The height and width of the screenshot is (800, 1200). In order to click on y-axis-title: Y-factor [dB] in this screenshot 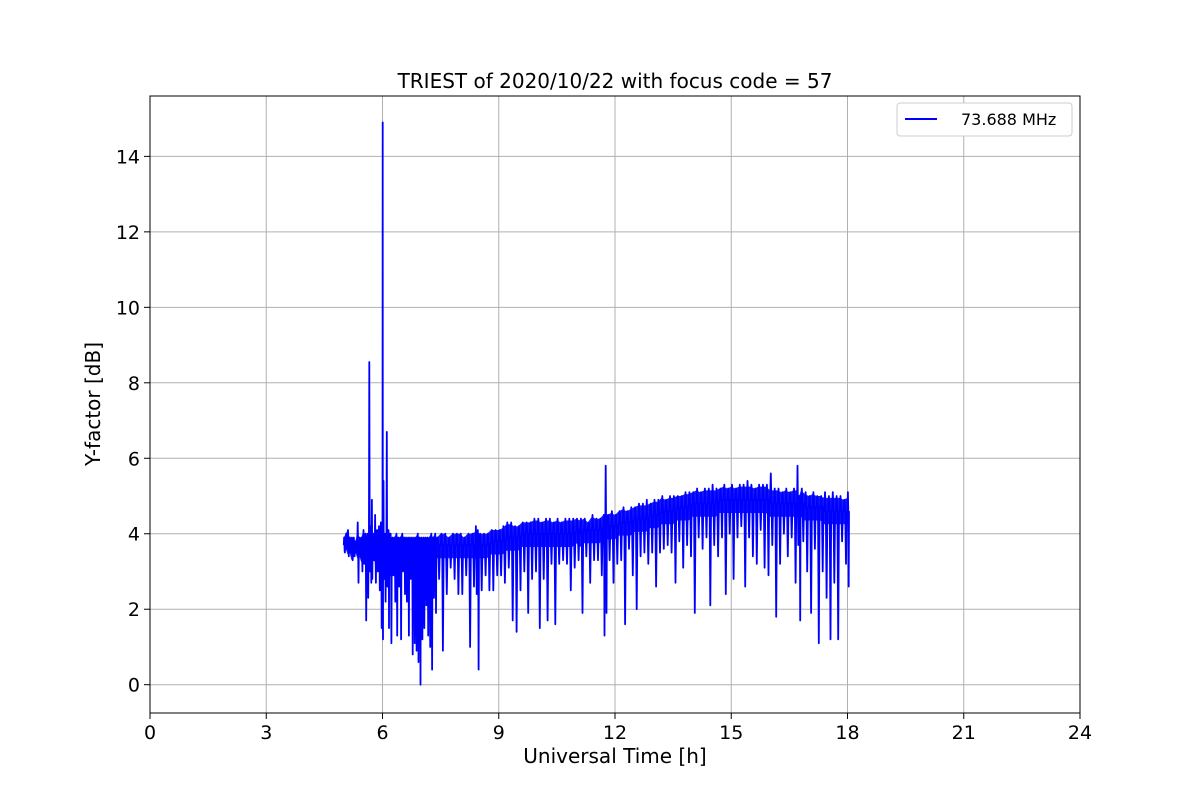, I will do `click(93, 404)`.